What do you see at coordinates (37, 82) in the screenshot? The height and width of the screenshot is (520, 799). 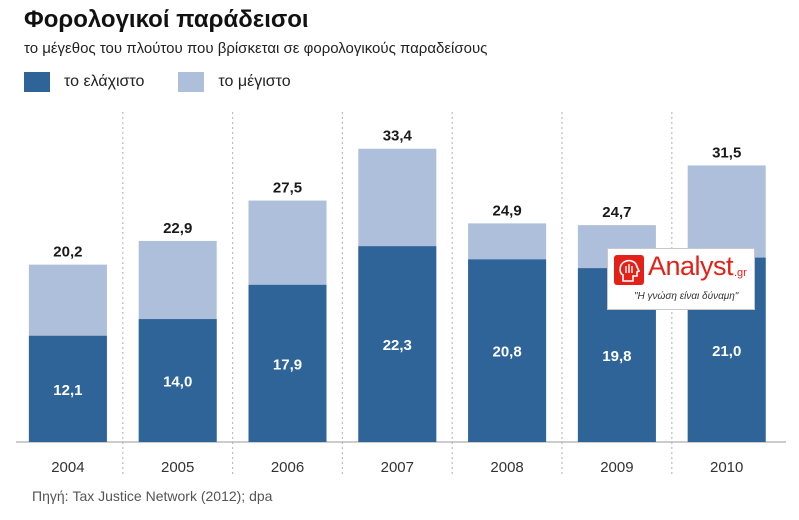 I see `legend-swatch-min` at bounding box center [37, 82].